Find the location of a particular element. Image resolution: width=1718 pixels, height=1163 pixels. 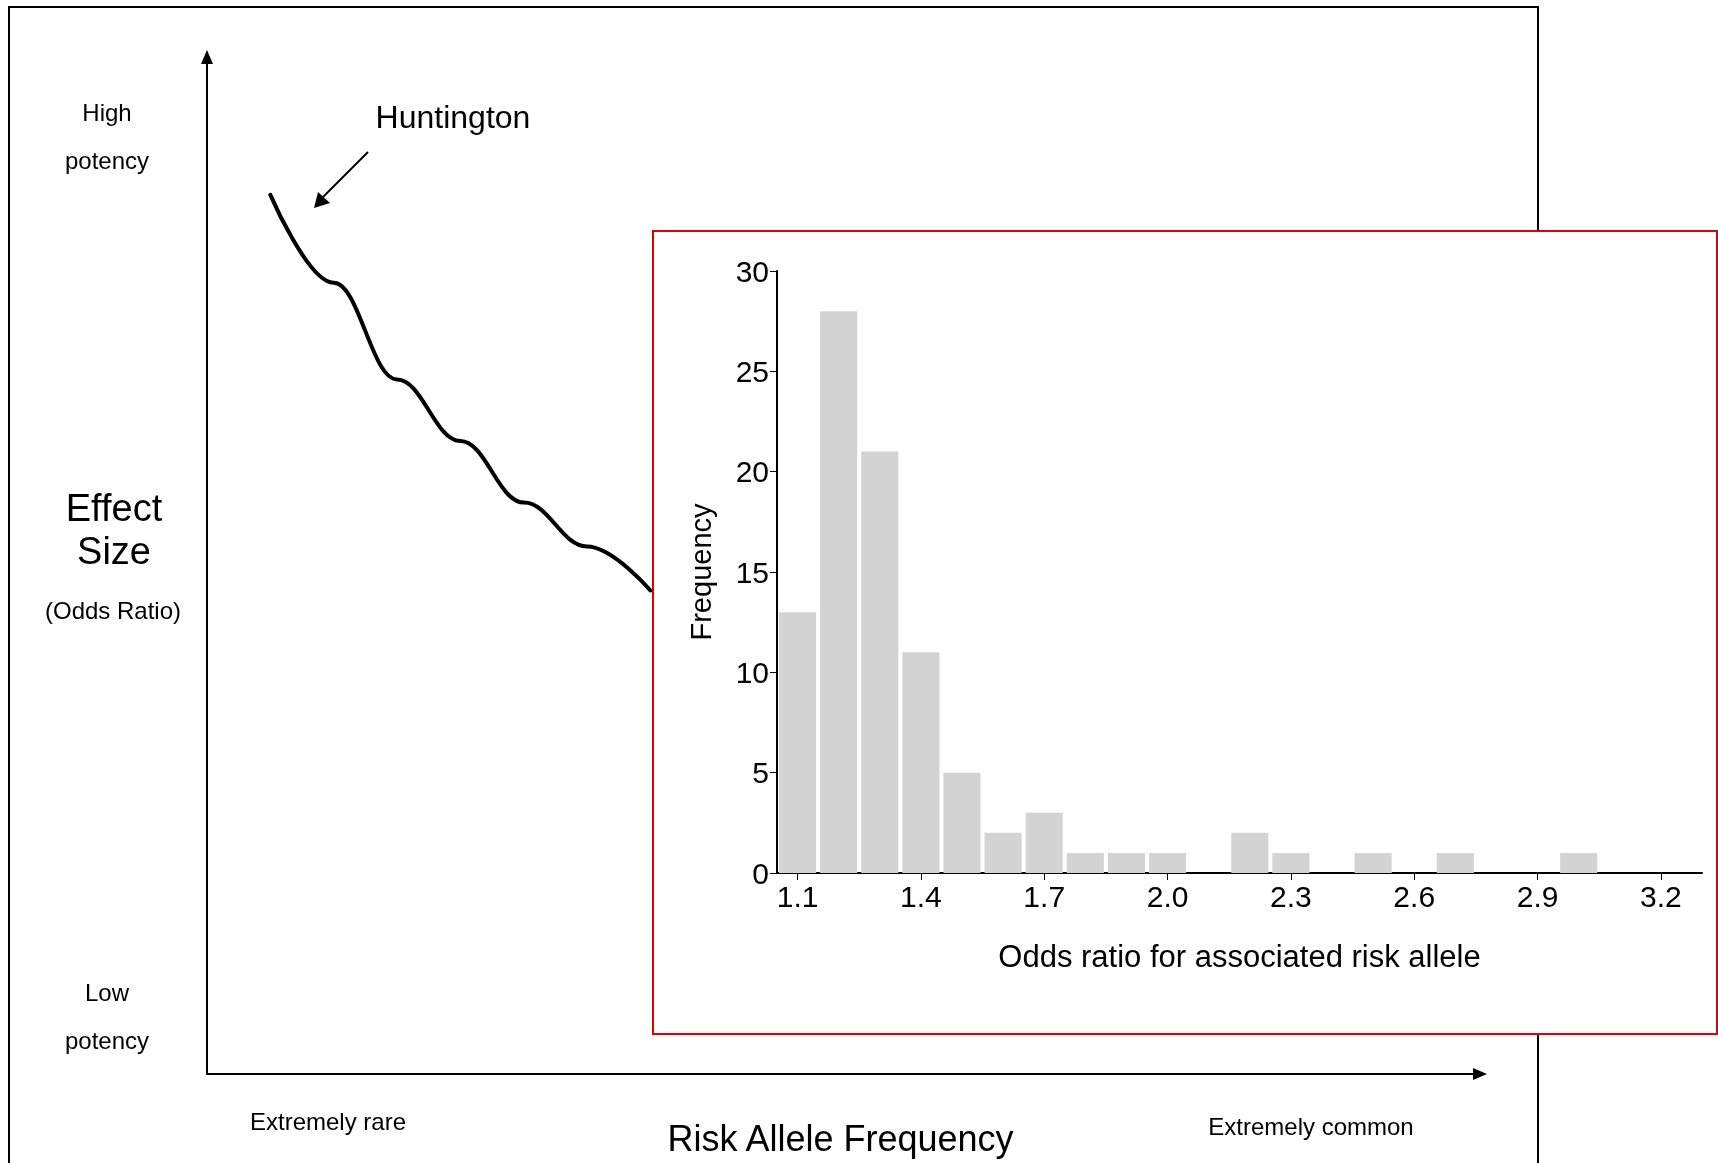

text: Huntington is located at coordinates (453, 117).